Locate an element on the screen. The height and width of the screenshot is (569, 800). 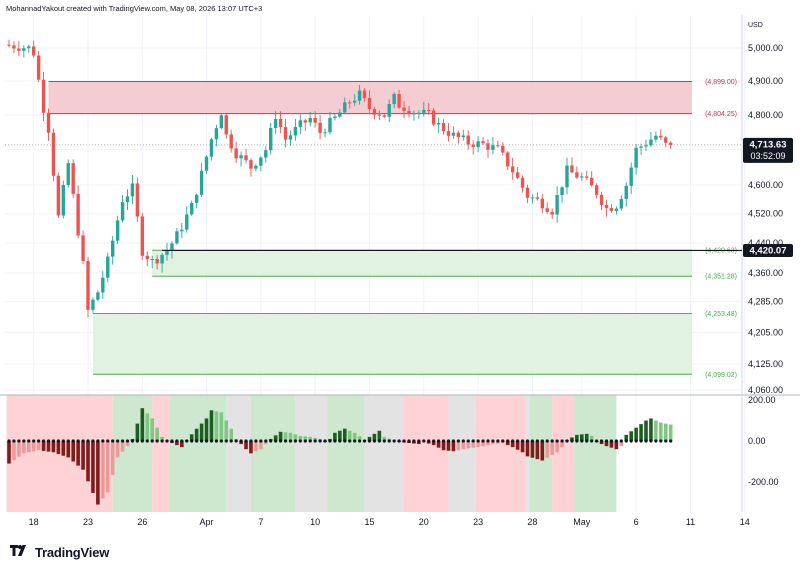
price-tick-label: 4,205.00 is located at coordinates (765, 332).